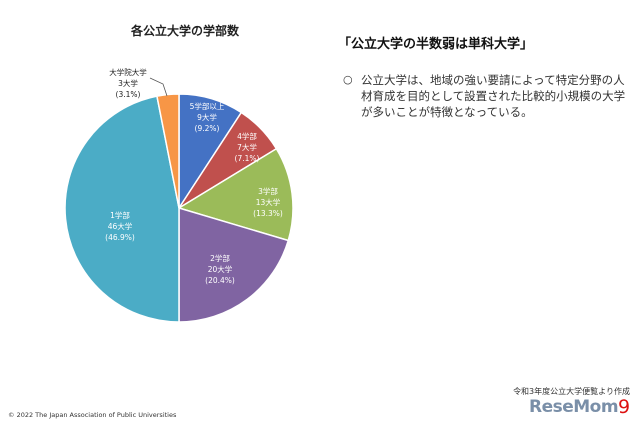 This screenshot has height=423, width=640. I want to click on slice-label-0-1: 9大学, so click(207, 117).